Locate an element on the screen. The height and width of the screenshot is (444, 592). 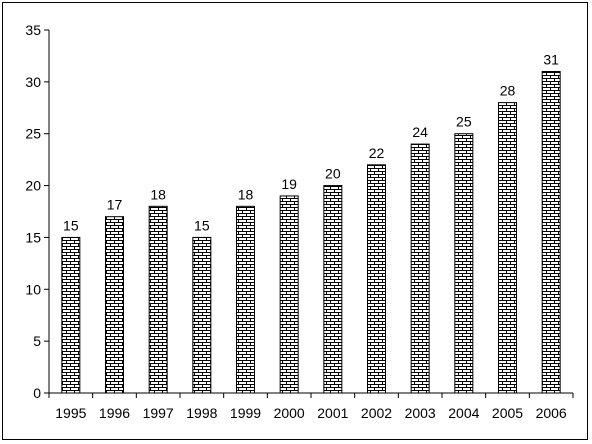
x-tick-label-2001: 2001 is located at coordinates (332, 413).